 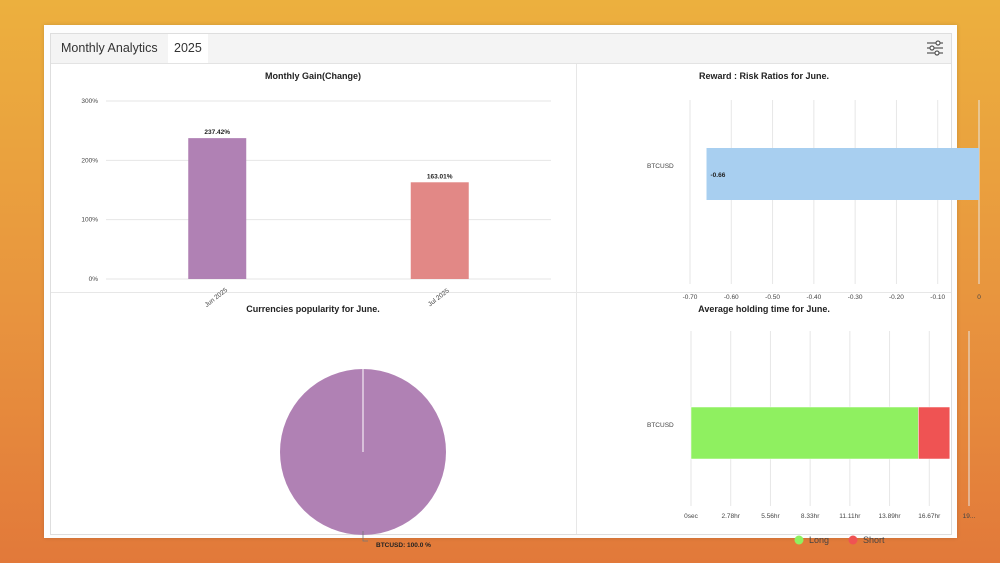 What do you see at coordinates (819, 540) in the screenshot?
I see `legend-label: Long` at bounding box center [819, 540].